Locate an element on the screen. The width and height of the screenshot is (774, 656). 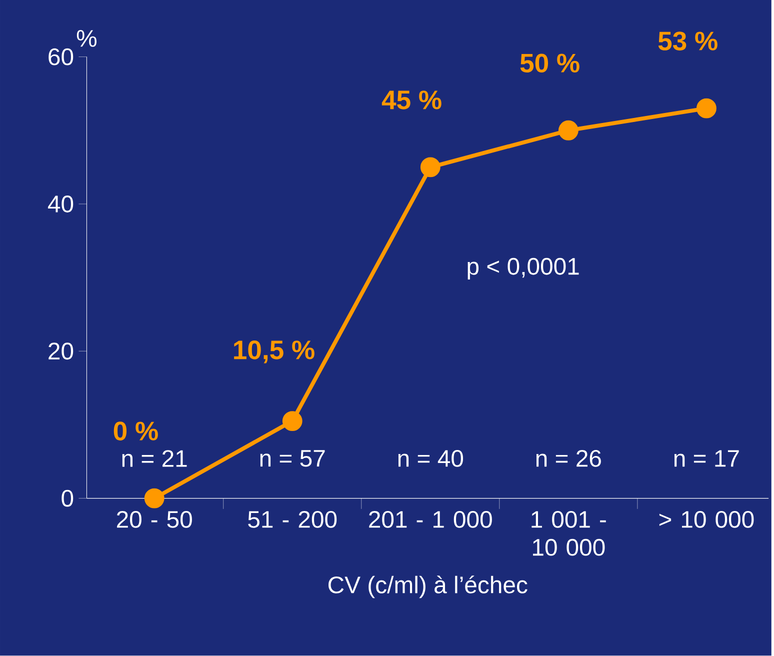
data-label: 45 % is located at coordinates (412, 100).